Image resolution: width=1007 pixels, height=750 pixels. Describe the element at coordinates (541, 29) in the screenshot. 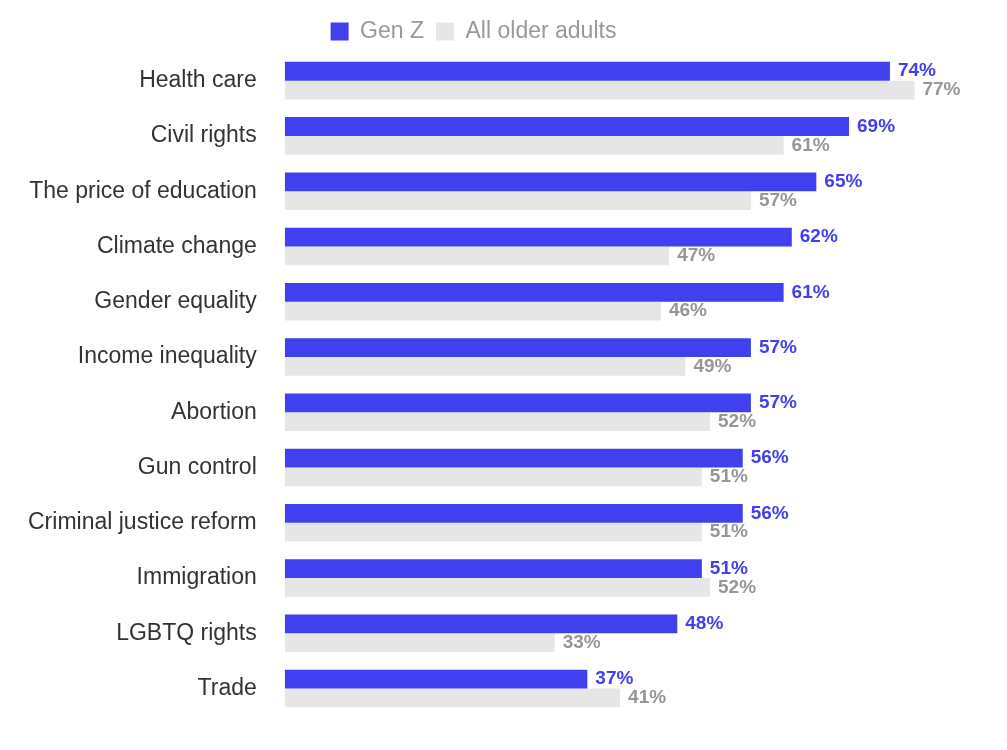

I see `legend-label: All older adults` at that location.